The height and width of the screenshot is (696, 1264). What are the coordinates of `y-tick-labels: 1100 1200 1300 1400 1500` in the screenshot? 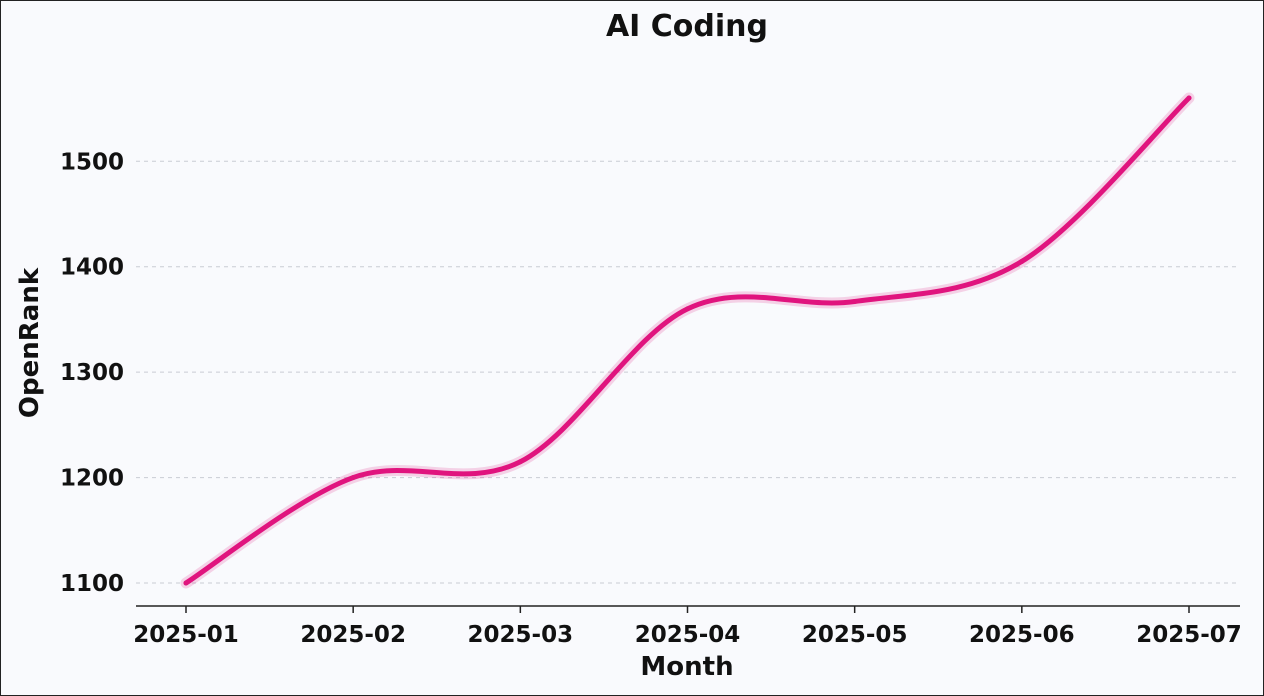 It's located at (92, 373).